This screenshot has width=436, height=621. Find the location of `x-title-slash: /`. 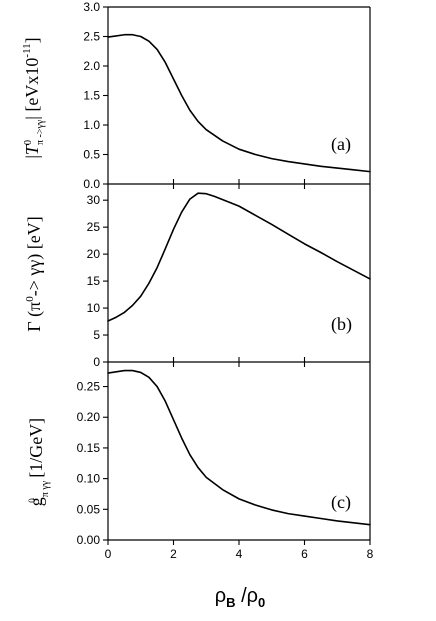

x-title-slash: / is located at coordinates (242, 596).